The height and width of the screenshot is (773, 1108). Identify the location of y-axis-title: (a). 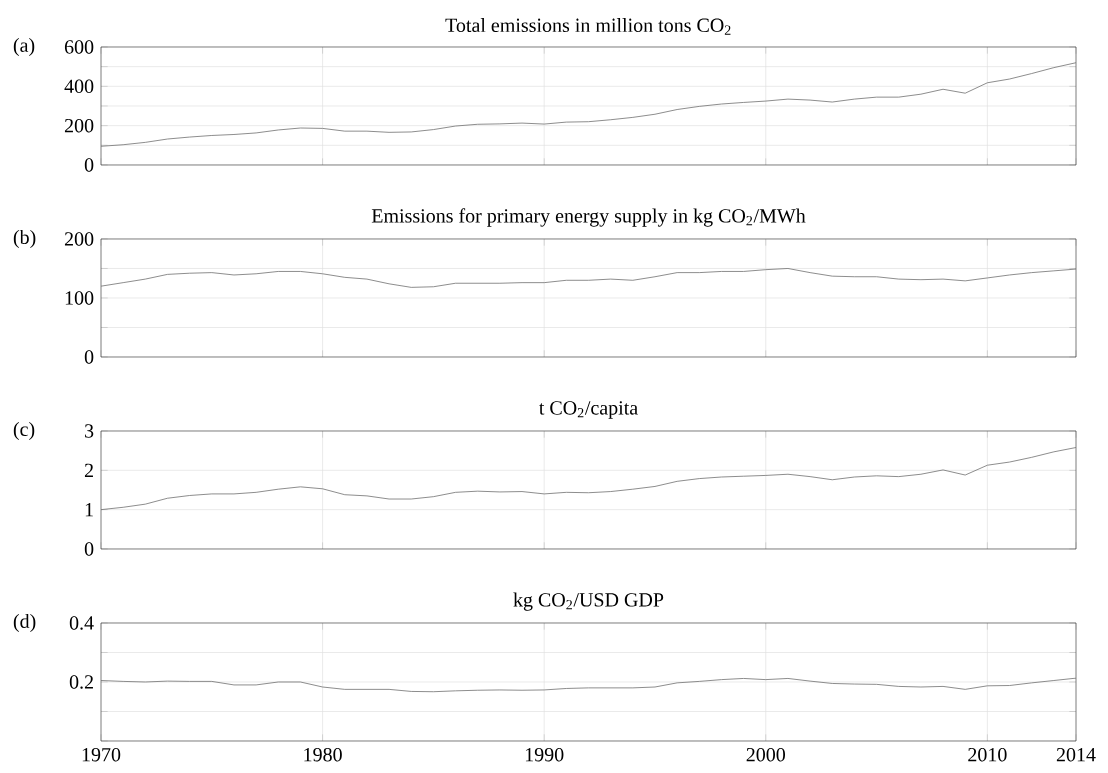
(24, 47).